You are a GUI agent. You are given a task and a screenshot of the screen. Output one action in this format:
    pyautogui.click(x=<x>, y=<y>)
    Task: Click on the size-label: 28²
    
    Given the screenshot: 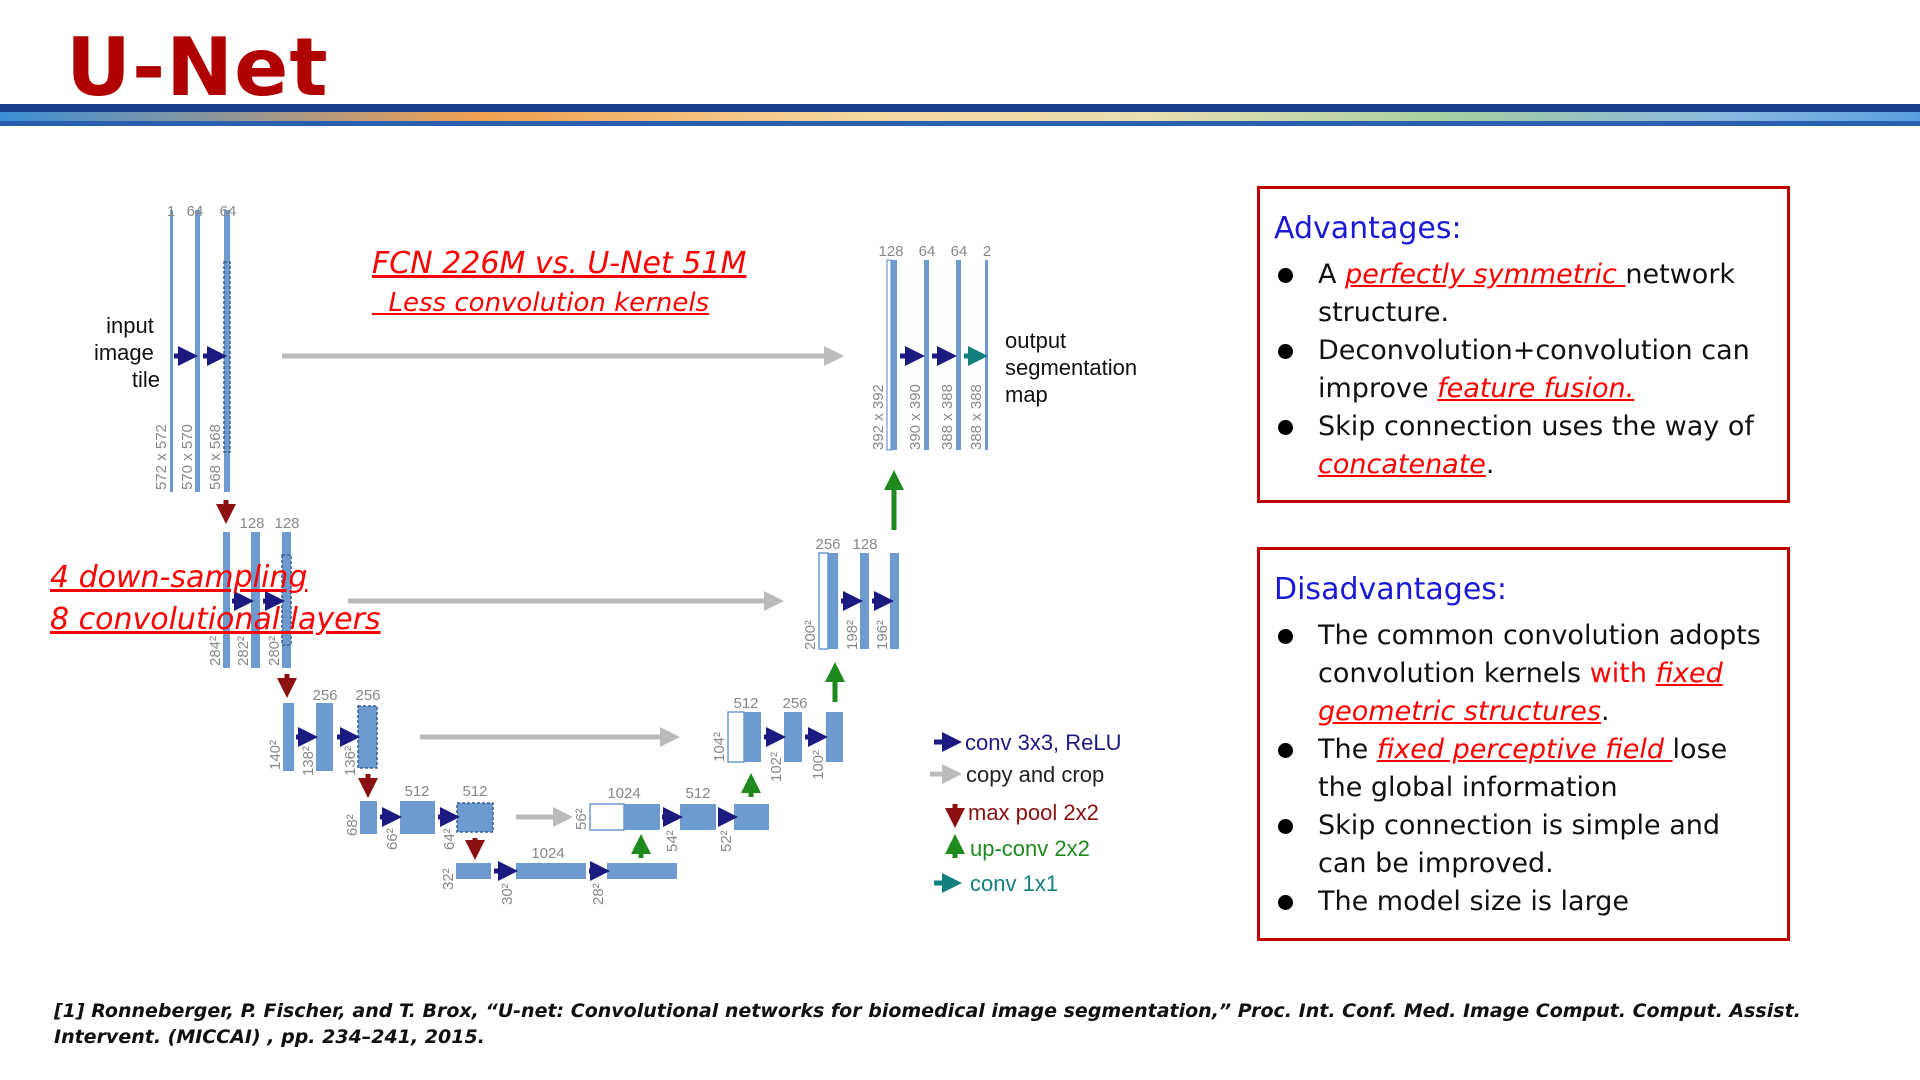 What is the action you would take?
    pyautogui.click(x=598, y=894)
    